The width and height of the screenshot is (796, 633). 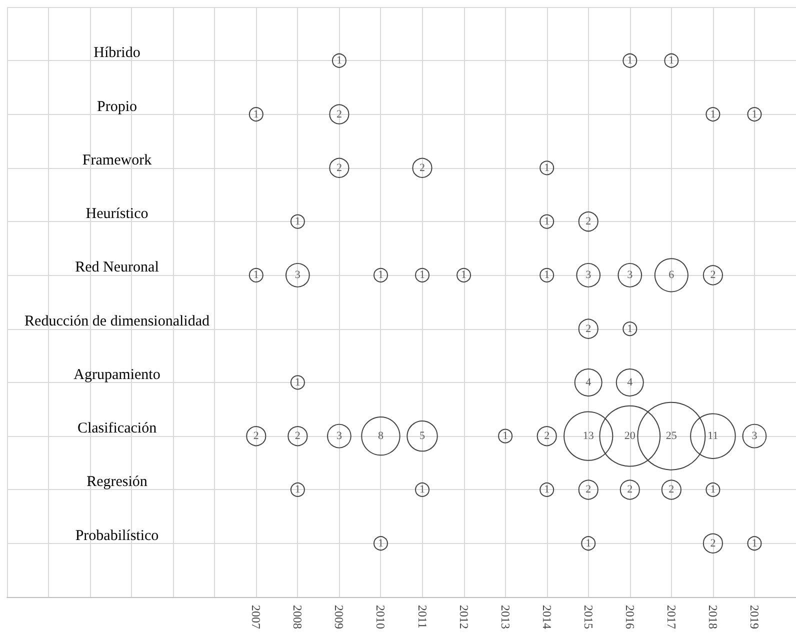 I want to click on x-tick-label: 2015, so click(x=588, y=617).